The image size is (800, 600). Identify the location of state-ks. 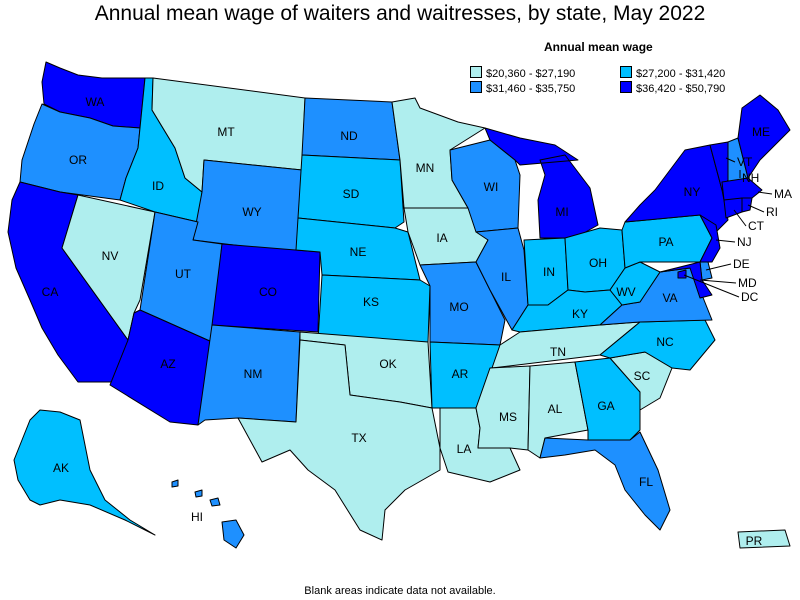
(374, 308).